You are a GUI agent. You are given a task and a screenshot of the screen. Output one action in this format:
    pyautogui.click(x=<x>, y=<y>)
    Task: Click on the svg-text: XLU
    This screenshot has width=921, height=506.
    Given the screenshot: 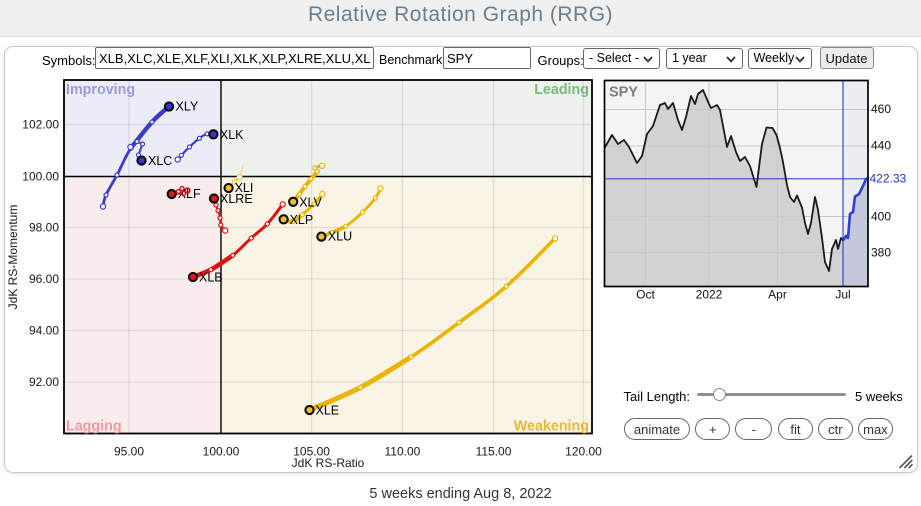 What is the action you would take?
    pyautogui.click(x=340, y=237)
    